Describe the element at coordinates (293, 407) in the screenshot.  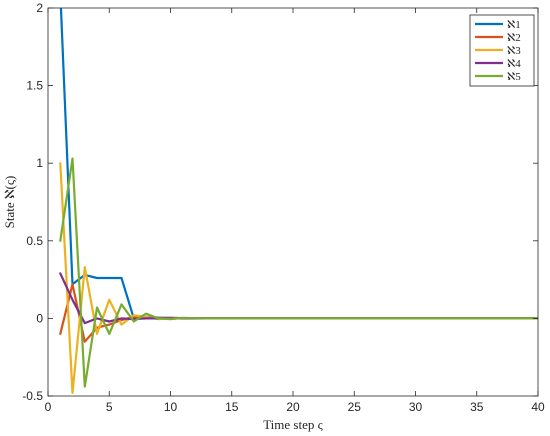
I see `x-tick-label: 20` at that location.